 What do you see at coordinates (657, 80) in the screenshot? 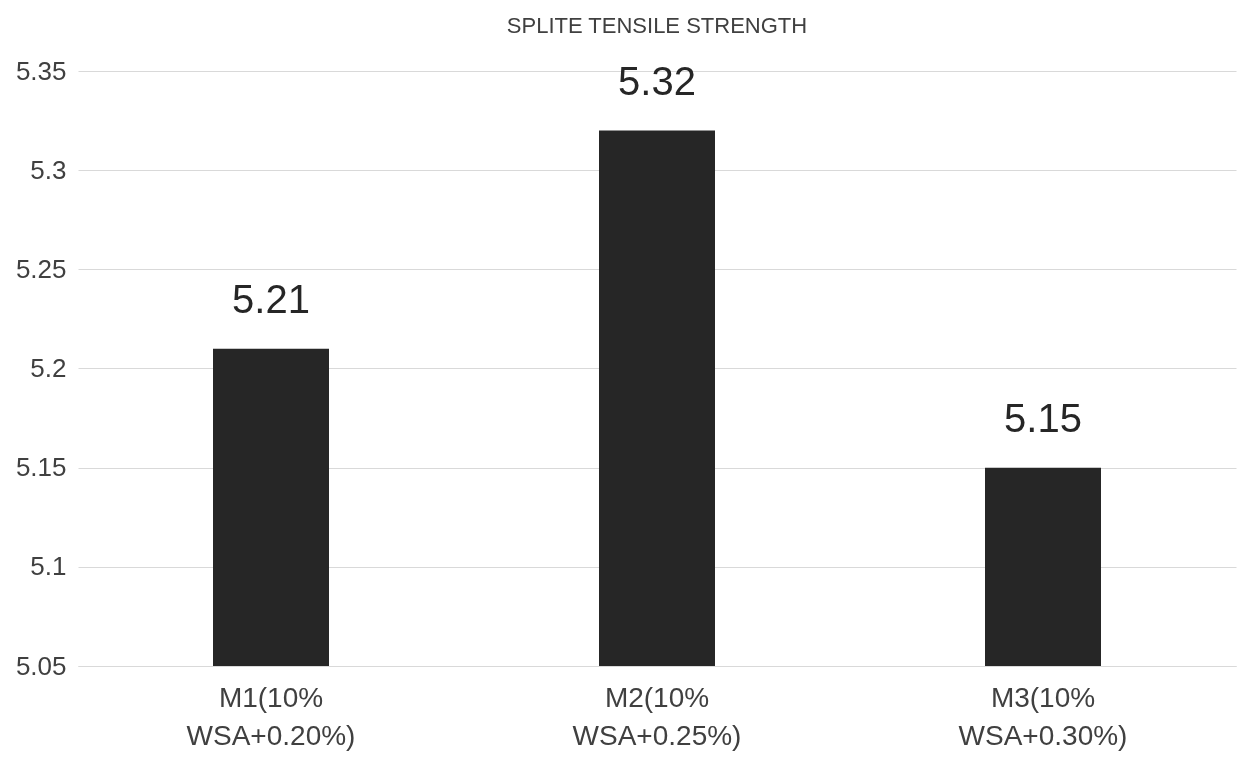
I see `data-label: 5.32` at bounding box center [657, 80].